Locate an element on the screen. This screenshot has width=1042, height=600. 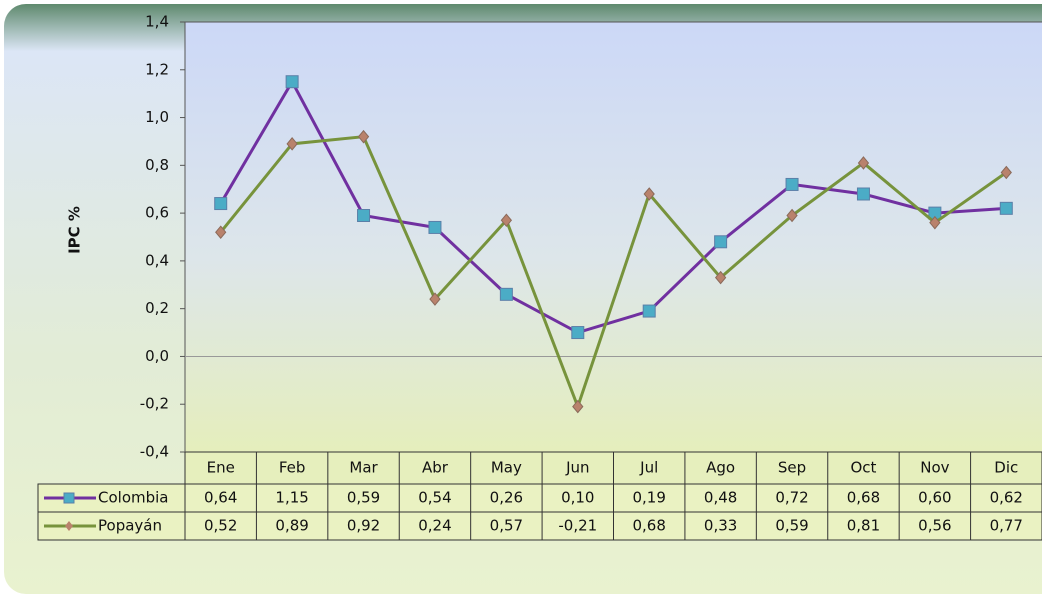
table-value: 0,72 is located at coordinates (791, 498).